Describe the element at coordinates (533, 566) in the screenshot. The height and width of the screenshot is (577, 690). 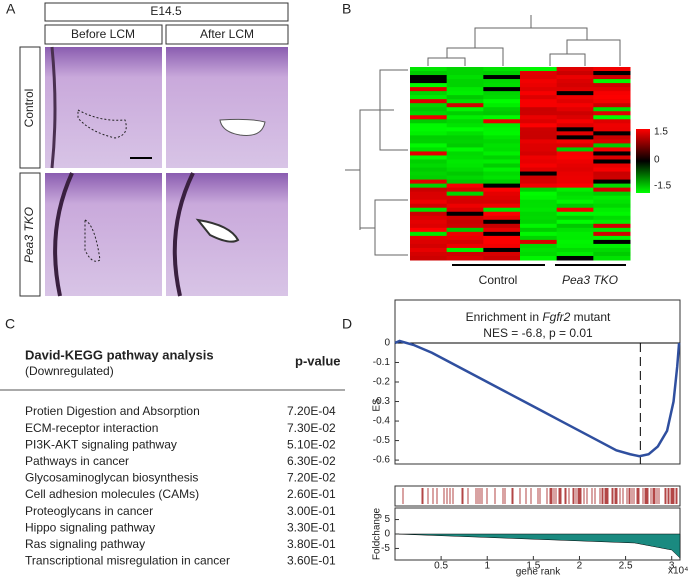
I see `x-tick-label: 1.5` at that location.